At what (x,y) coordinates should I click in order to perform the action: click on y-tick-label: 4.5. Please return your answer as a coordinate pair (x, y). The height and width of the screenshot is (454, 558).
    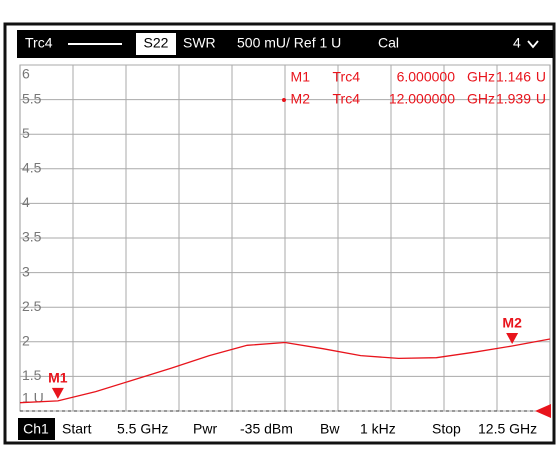
    Looking at the image, I should click on (32, 168).